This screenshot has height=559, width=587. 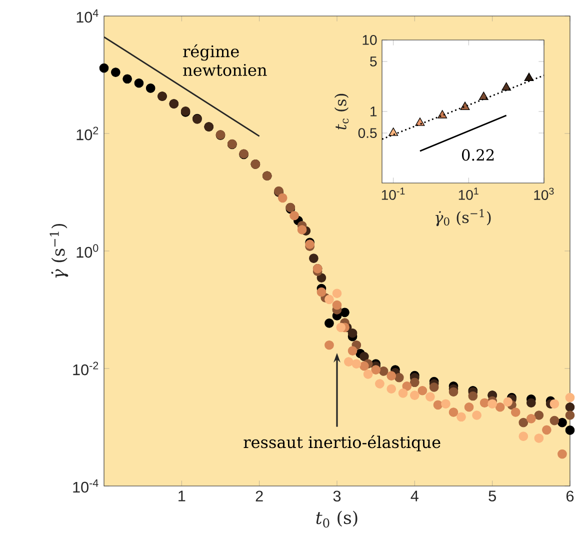 What do you see at coordinates (87, 16) in the screenshot?
I see `y-tick-label: 10$^{4}$` at bounding box center [87, 16].